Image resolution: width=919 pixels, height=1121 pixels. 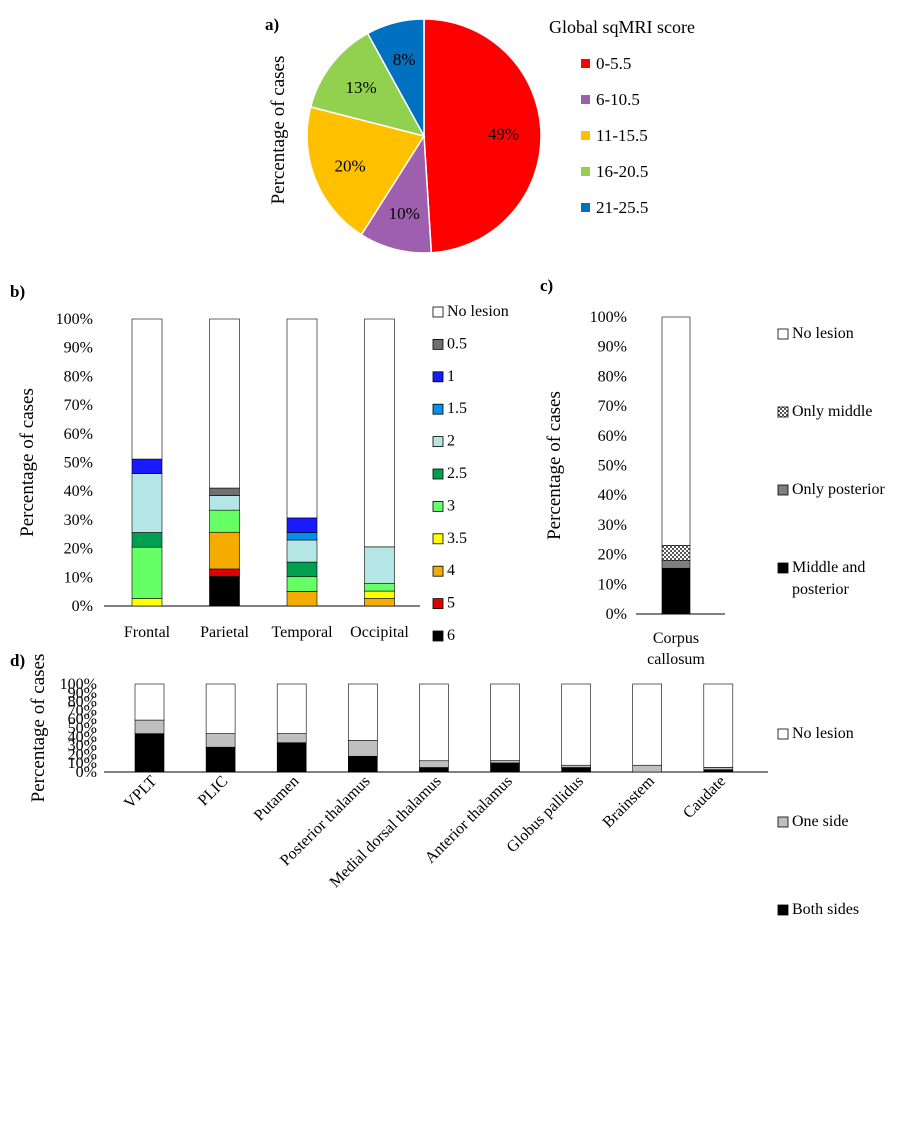 I want to click on pie-data-label-11-15-5: 20%, so click(x=349, y=165).